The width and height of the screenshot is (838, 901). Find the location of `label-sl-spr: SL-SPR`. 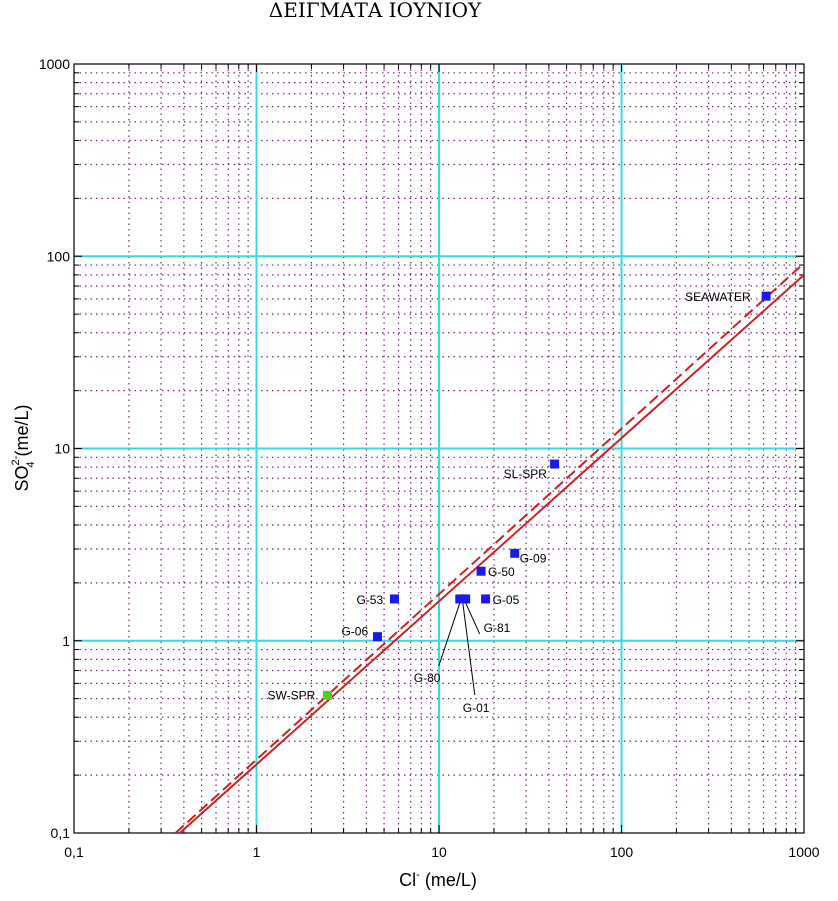

label-sl-spr: SL-SPR is located at coordinates (526, 474).